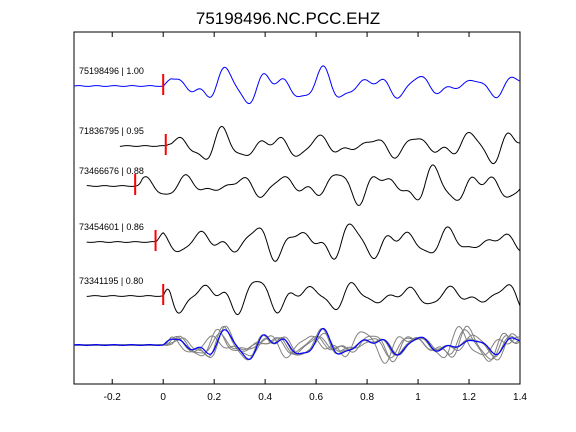  What do you see at coordinates (111, 131) in the screenshot?
I see `trace-label: 71836795 | 0.95` at bounding box center [111, 131].